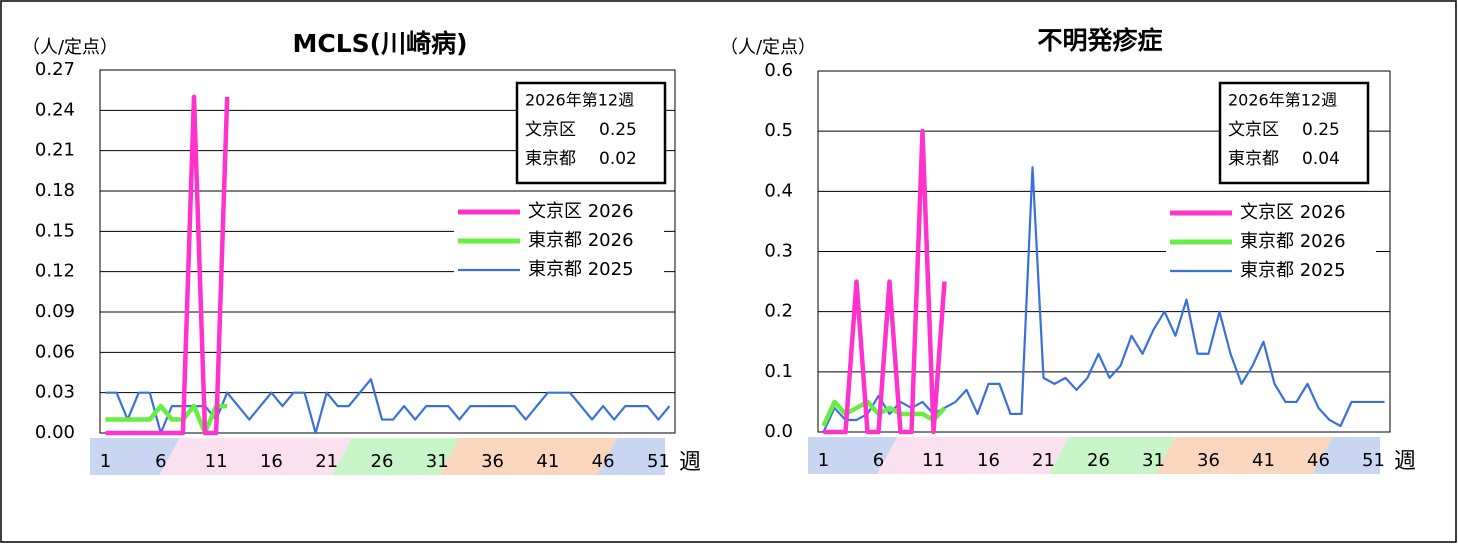  I want to click on y-tick-label: 0.5, so click(778, 130).